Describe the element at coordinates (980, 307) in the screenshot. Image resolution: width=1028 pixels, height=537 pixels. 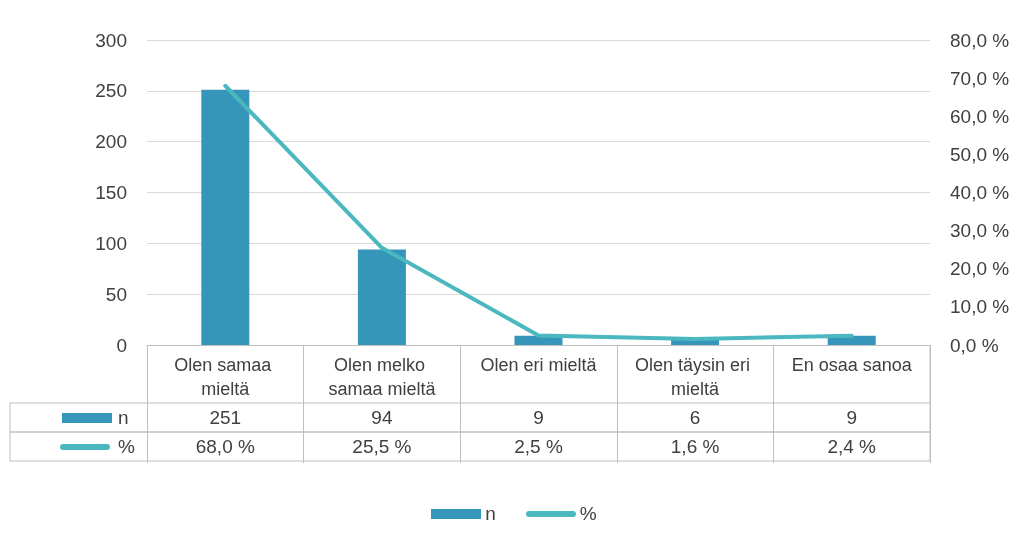
I see `y2-tick-label: 10,0 %` at that location.